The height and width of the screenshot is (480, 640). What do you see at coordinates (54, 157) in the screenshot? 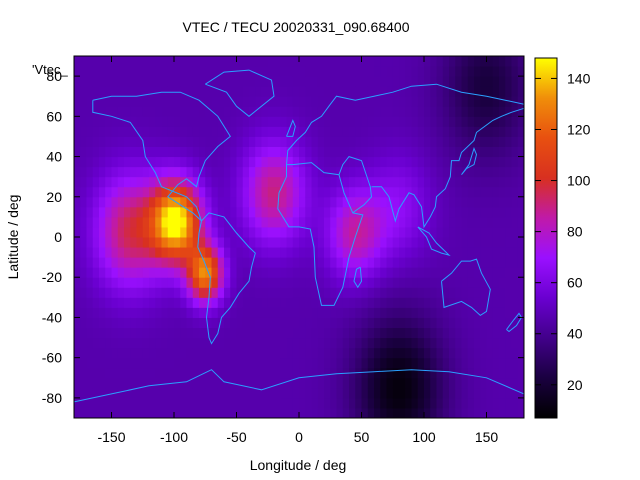
I see `y-tick-label: 40` at bounding box center [54, 157].